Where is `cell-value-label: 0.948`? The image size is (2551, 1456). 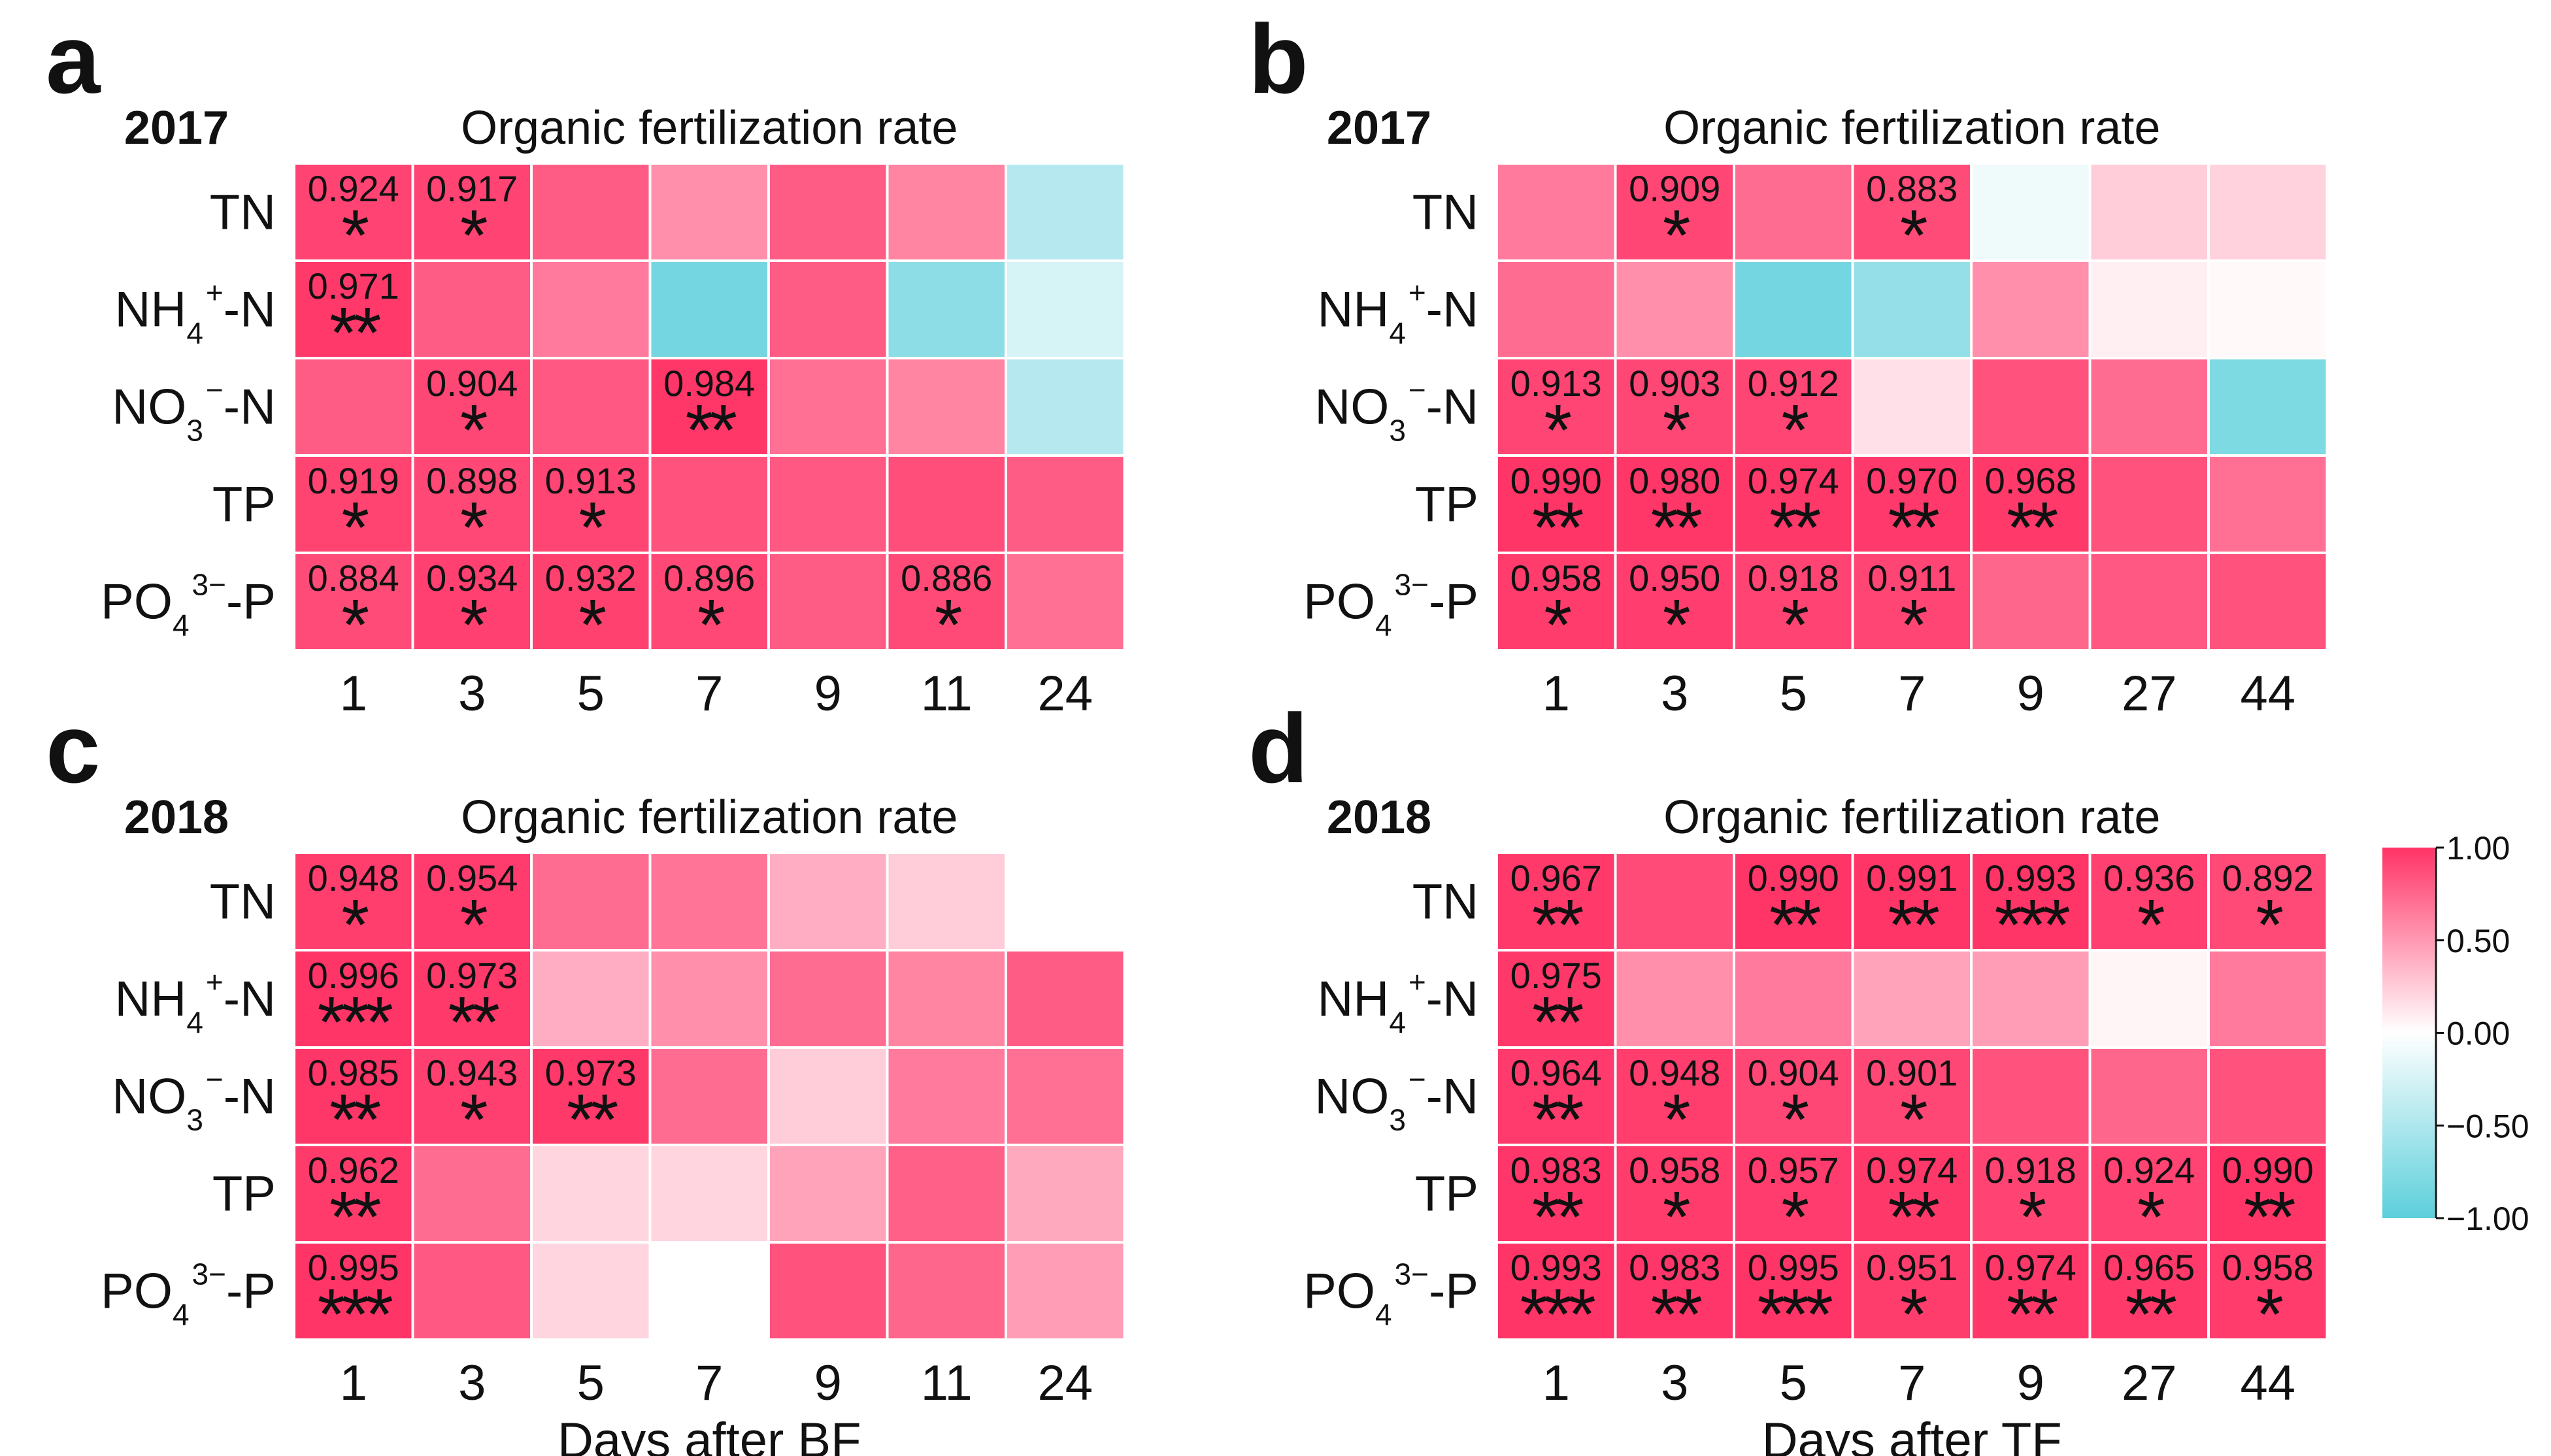 cell-value-label: 0.948 is located at coordinates (1674, 1072).